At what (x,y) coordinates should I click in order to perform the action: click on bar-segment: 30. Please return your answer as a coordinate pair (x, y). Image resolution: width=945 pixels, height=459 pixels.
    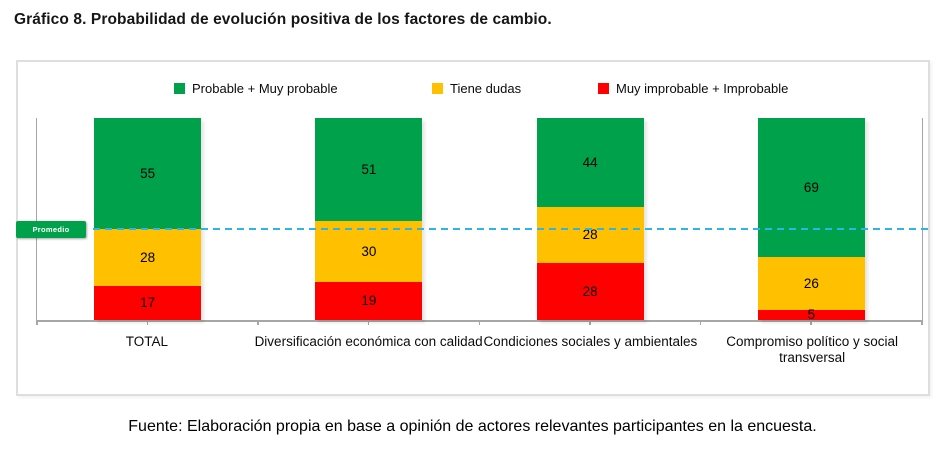
    Looking at the image, I should click on (369, 251).